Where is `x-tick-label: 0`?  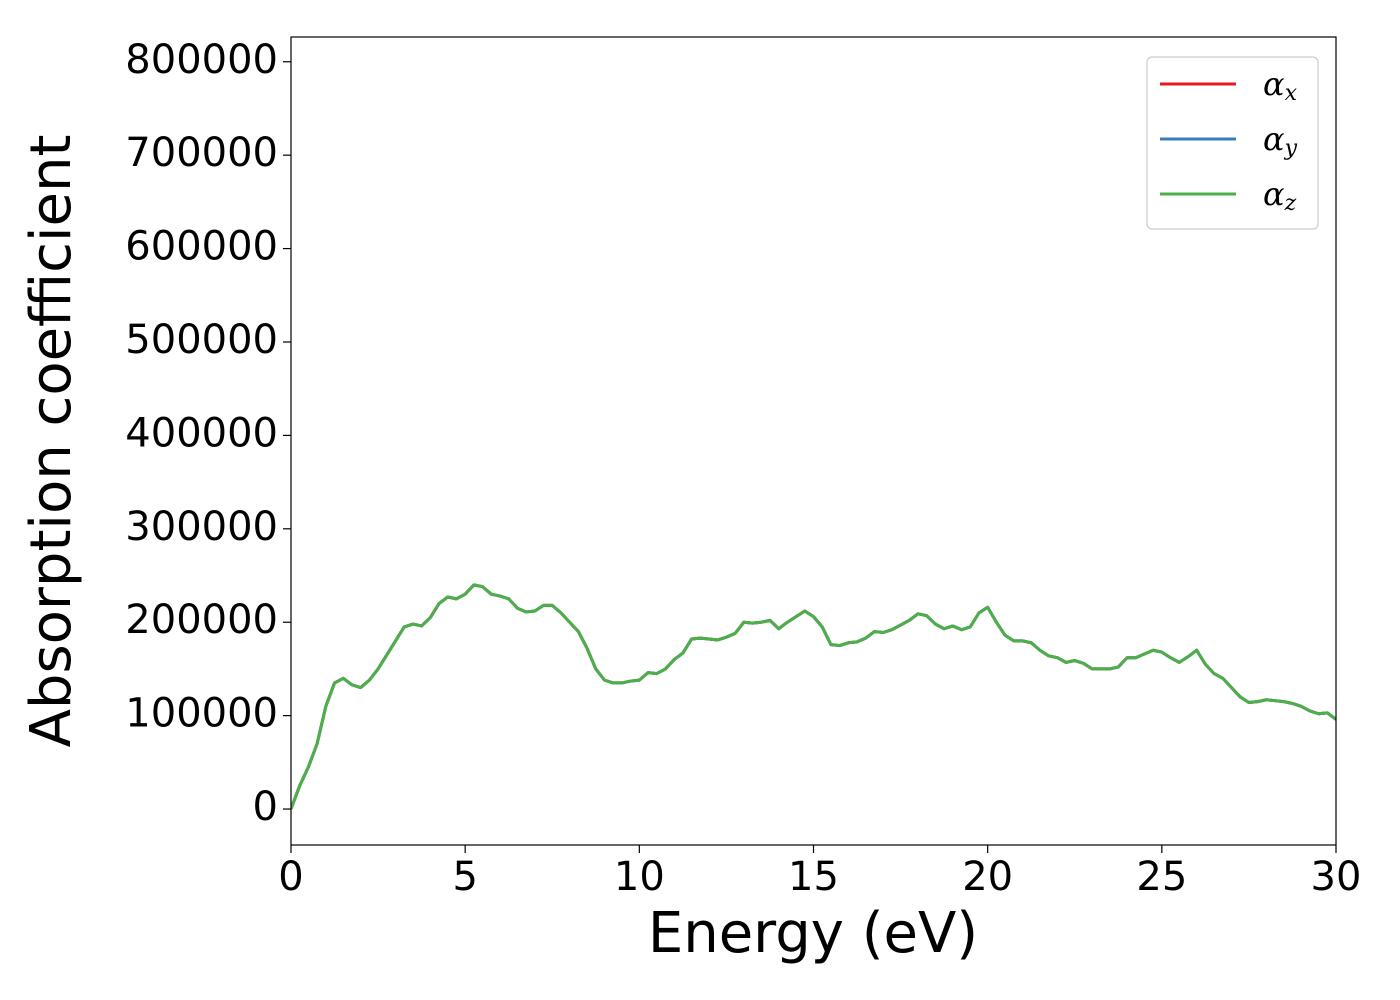 x-tick-label: 0 is located at coordinates (290, 877).